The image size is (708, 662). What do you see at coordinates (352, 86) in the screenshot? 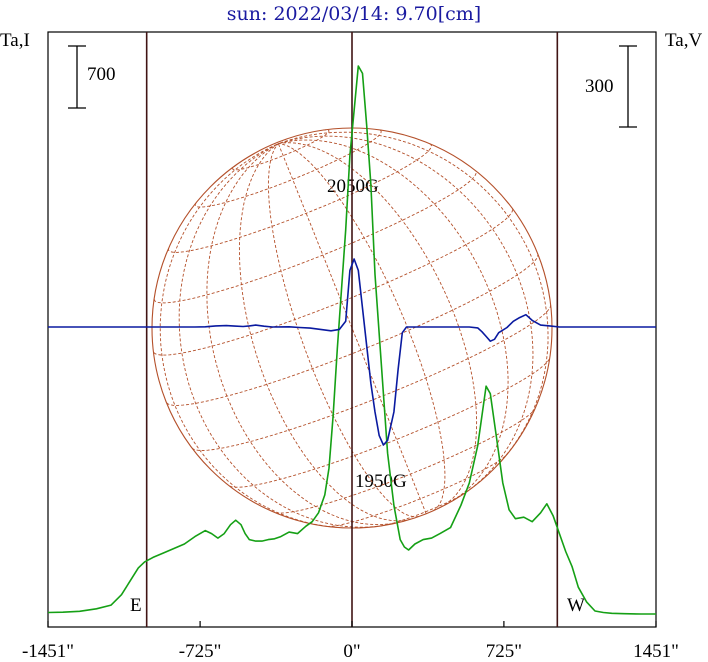
I see `scale-bars` at bounding box center [352, 86].